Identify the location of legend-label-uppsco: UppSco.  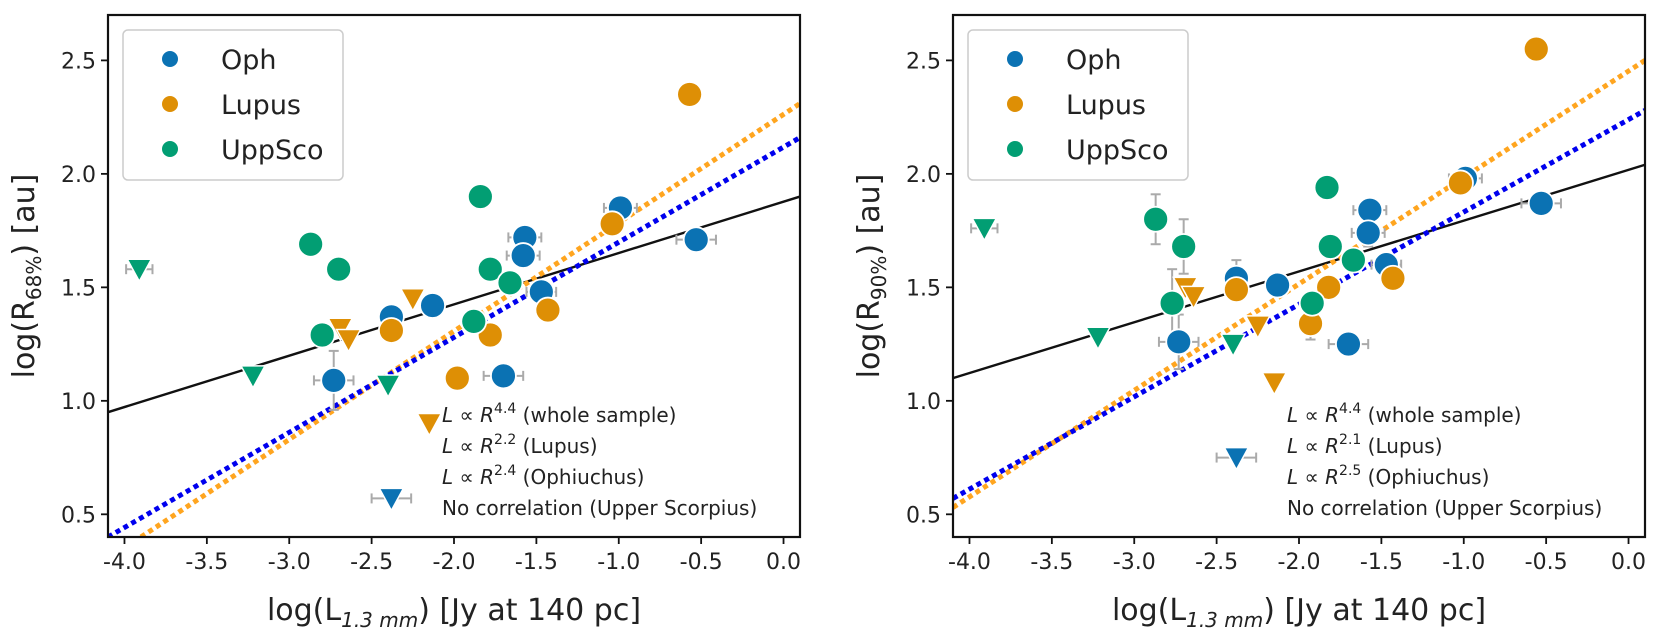
(1117, 150).